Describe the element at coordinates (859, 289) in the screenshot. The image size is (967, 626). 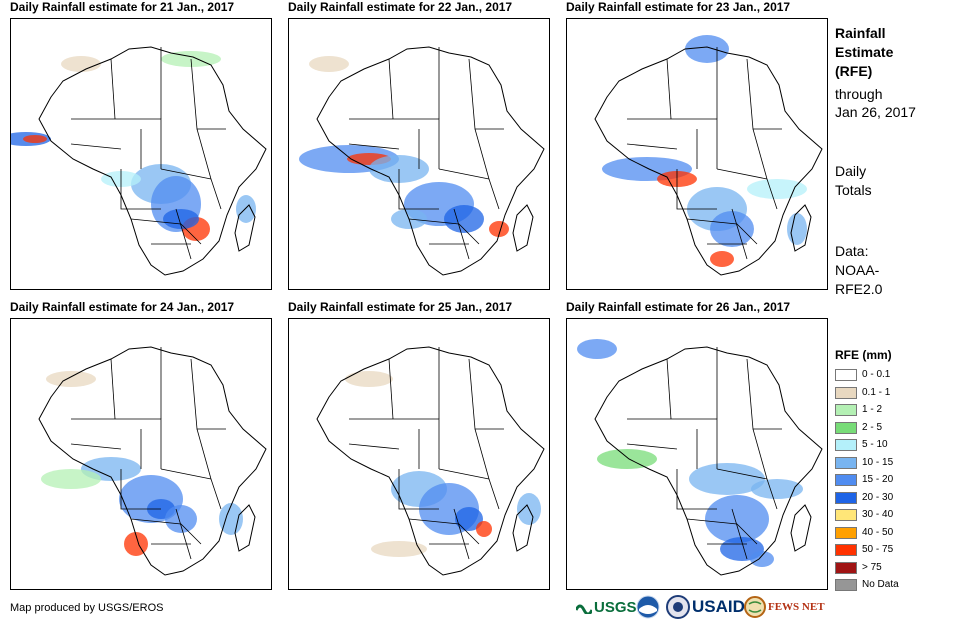
I see `data-source-line3: RFE2.0` at that location.